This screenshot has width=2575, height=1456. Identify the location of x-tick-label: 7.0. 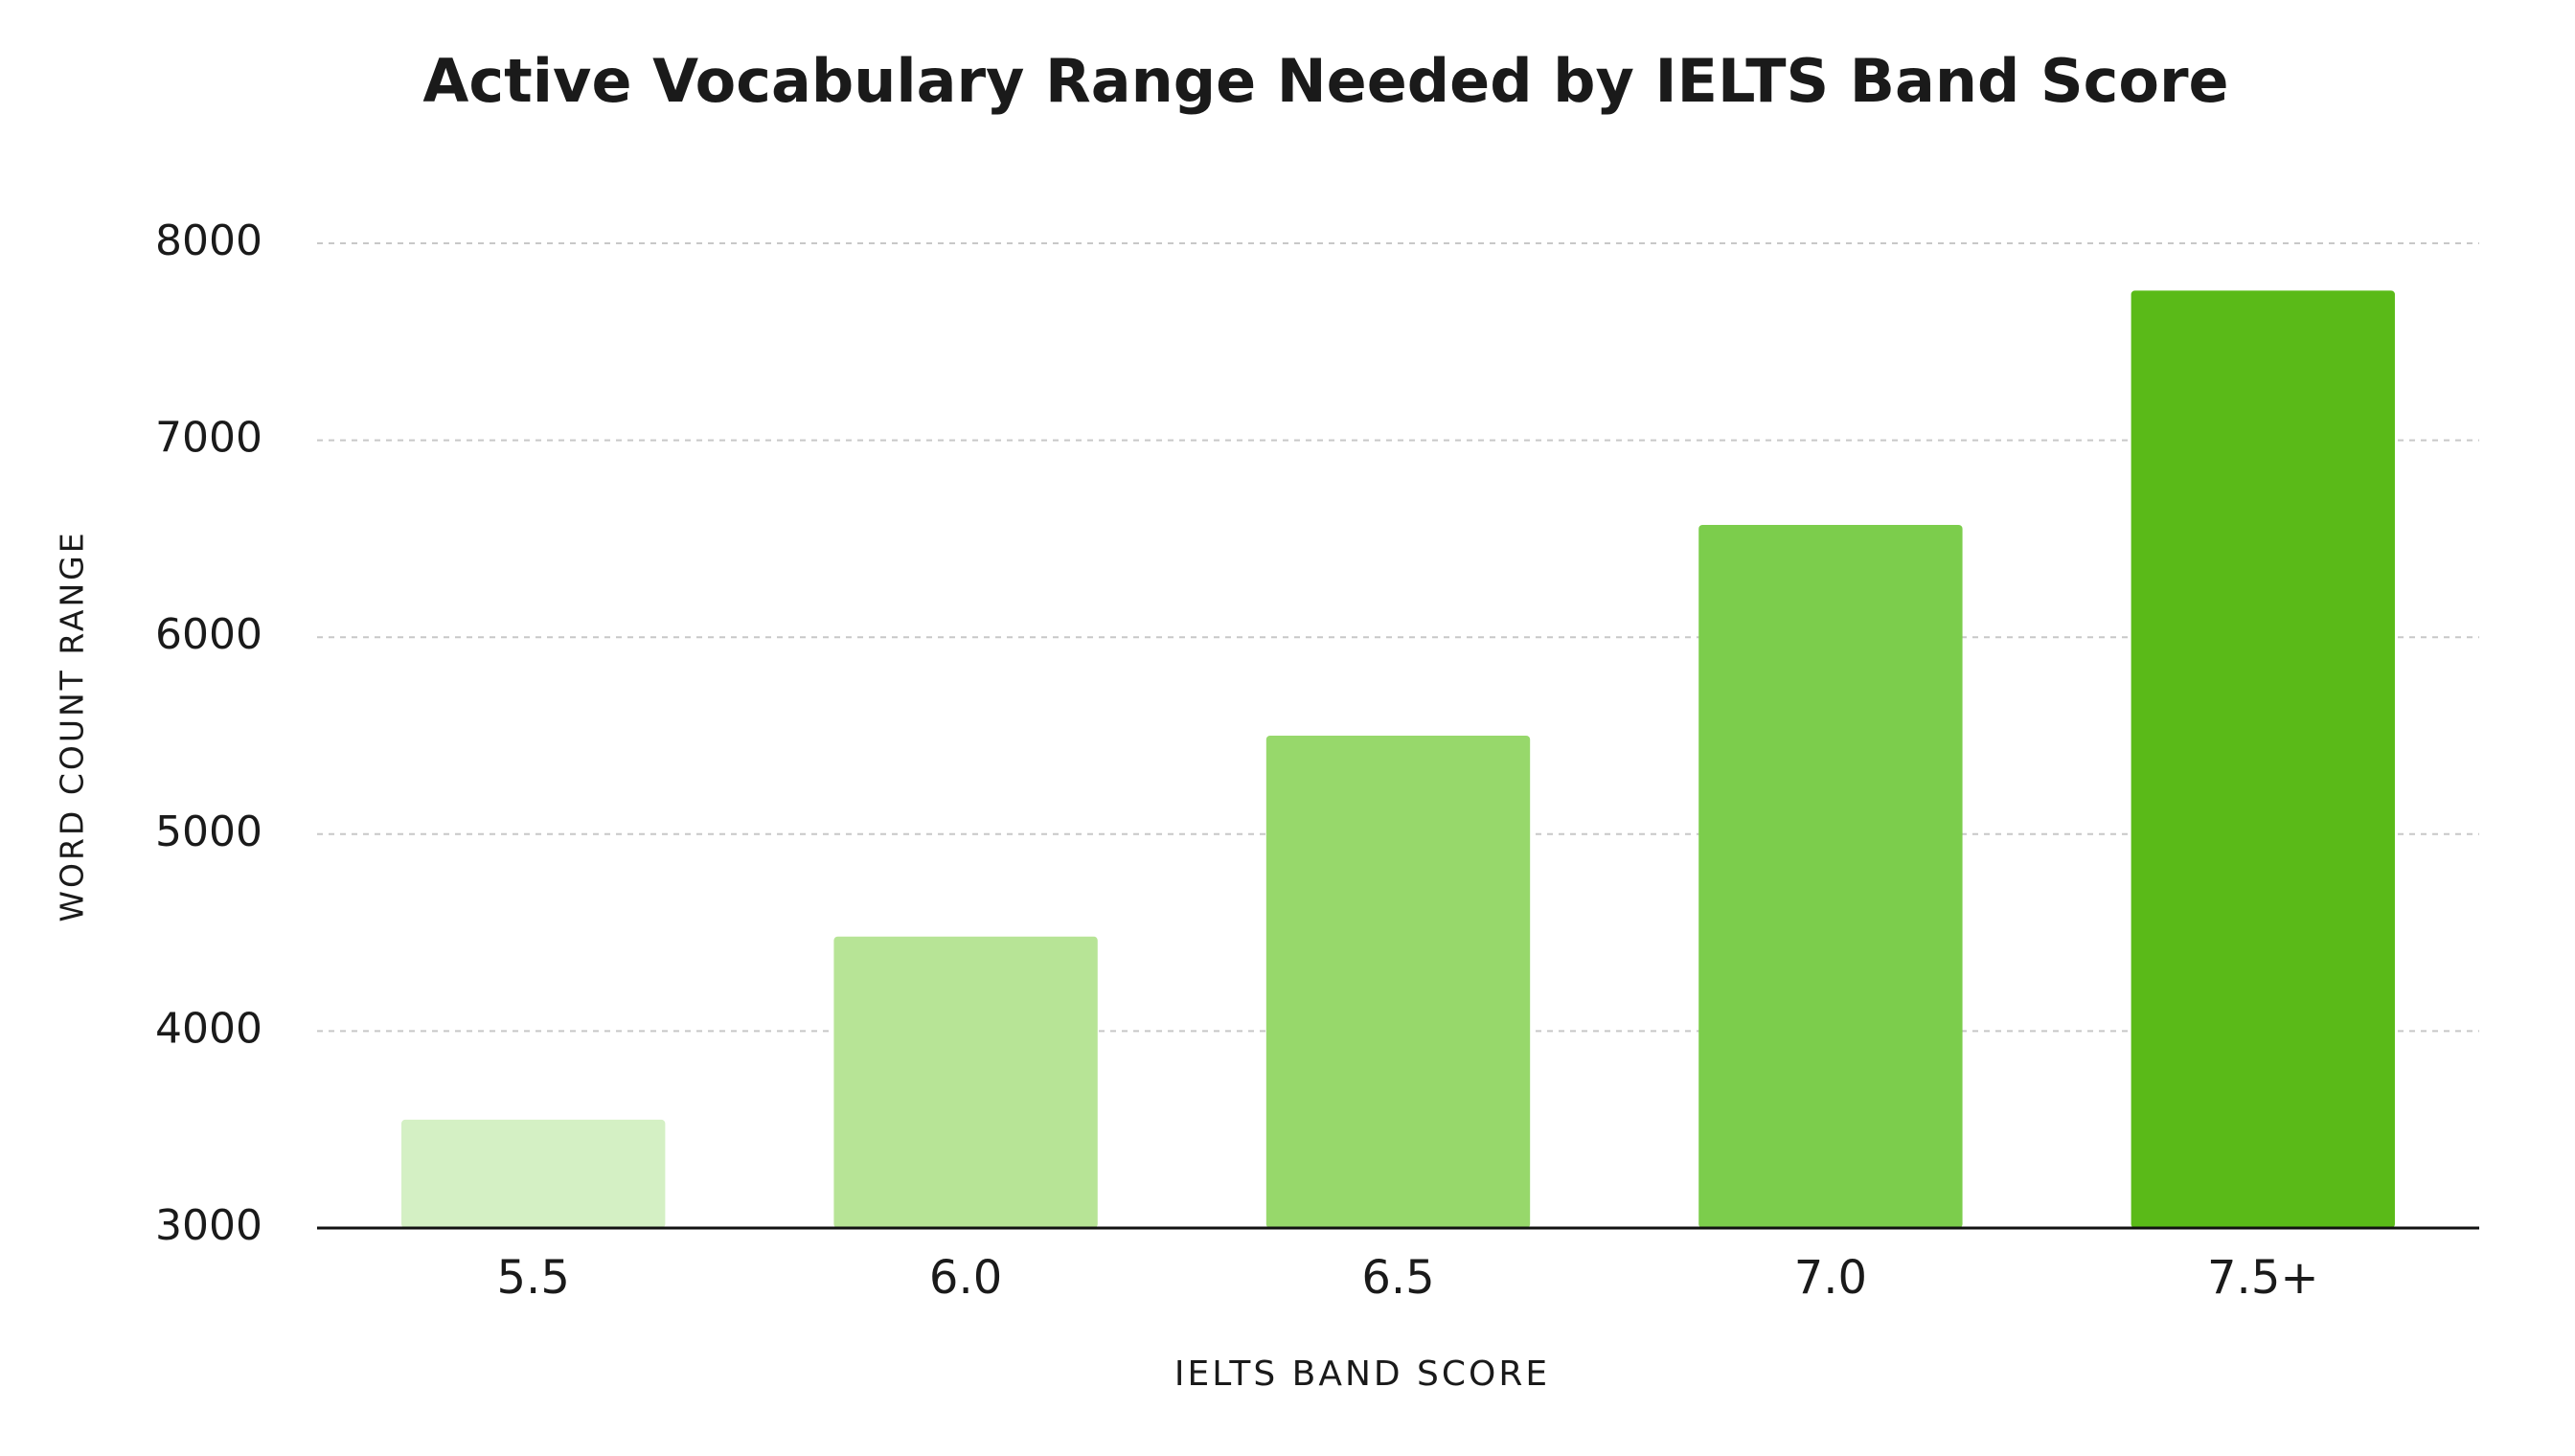
(1830, 1278).